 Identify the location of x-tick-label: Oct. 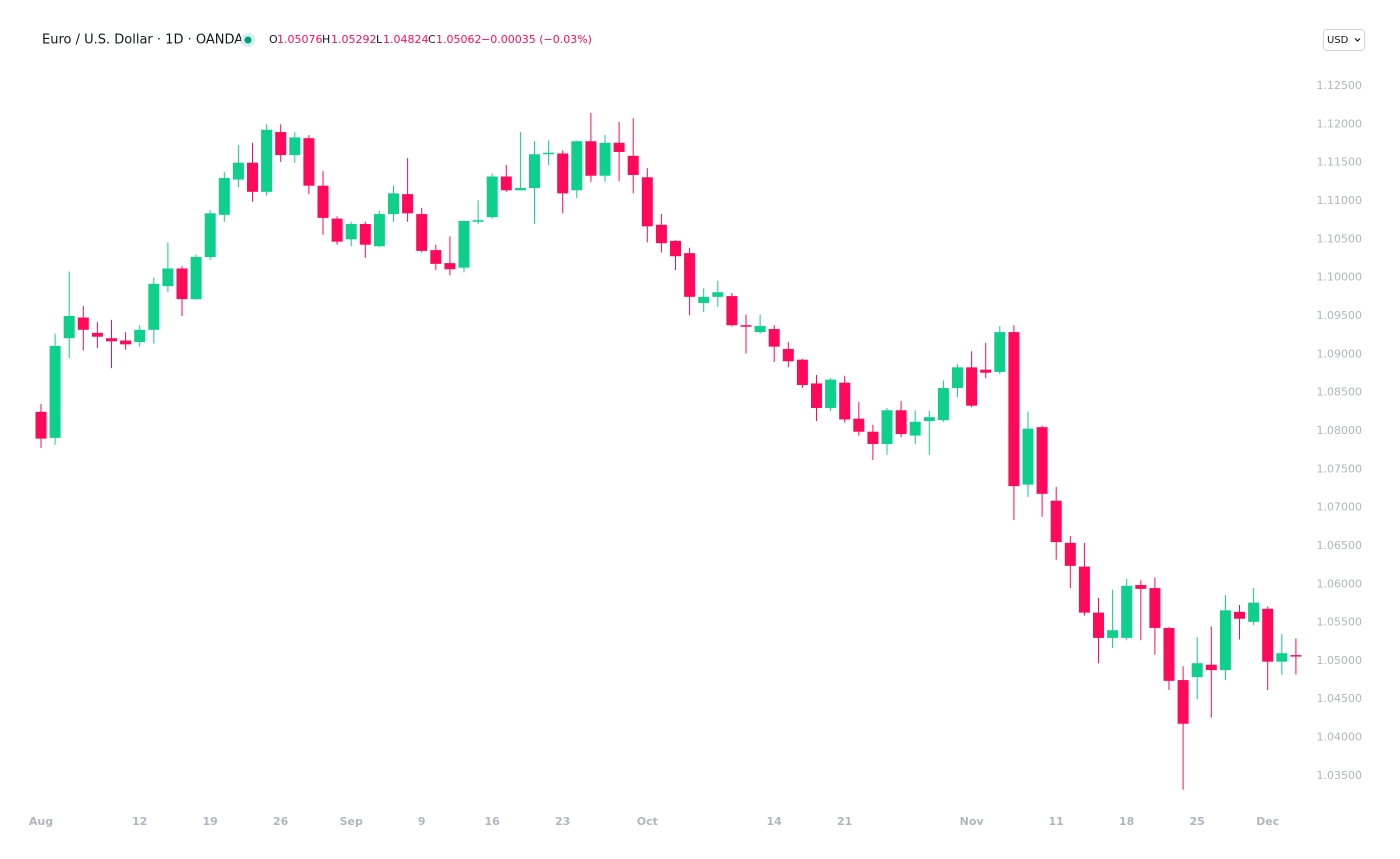
(647, 821).